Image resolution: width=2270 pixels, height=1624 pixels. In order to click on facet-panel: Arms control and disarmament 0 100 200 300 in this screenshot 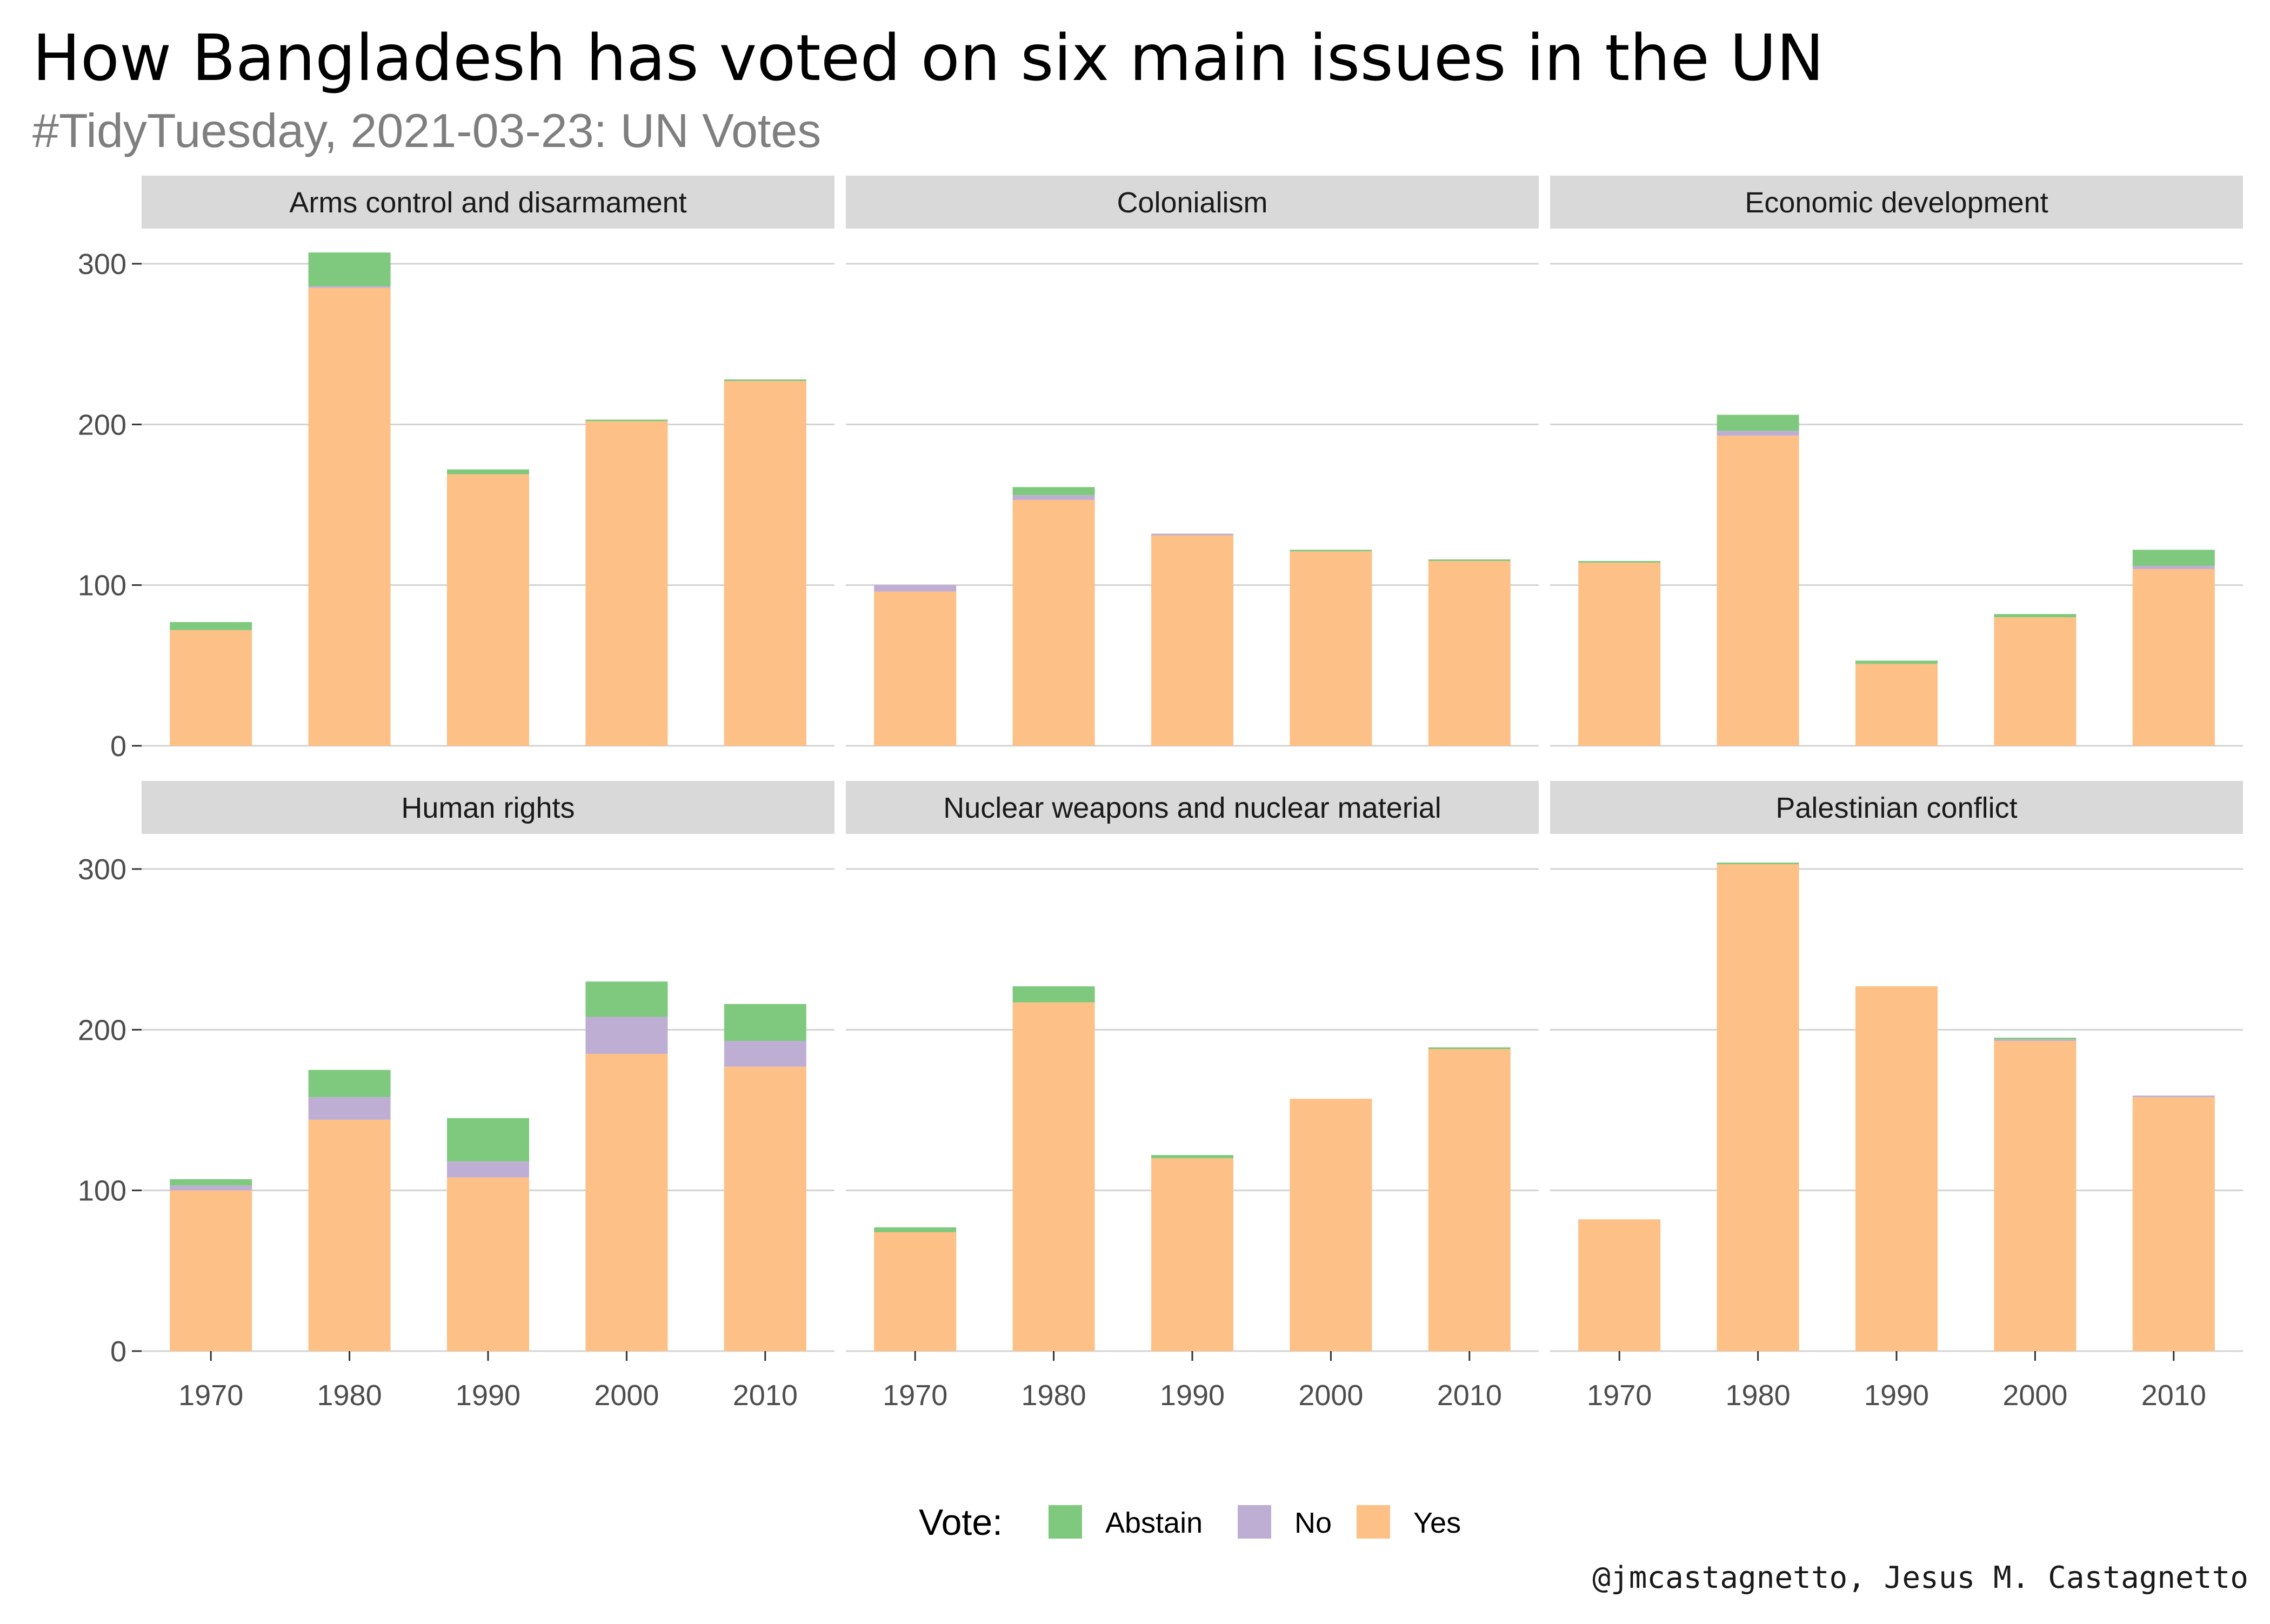, I will do `click(456, 469)`.